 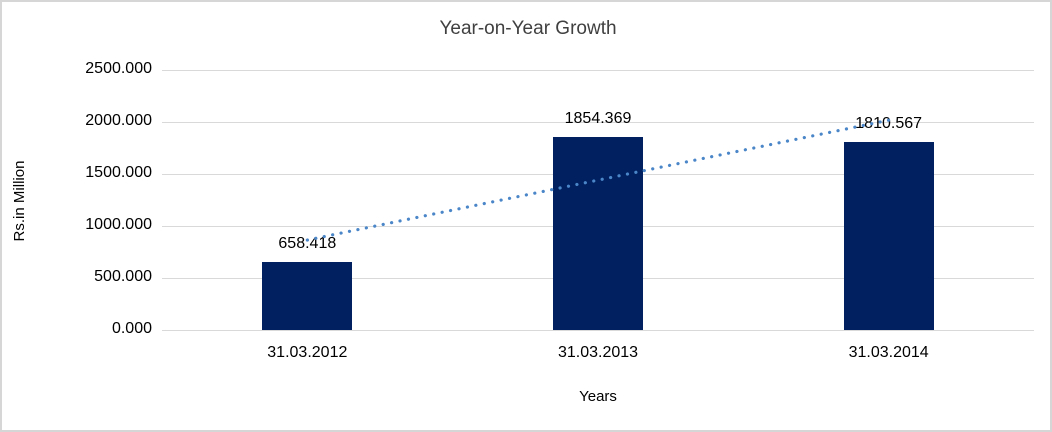 What do you see at coordinates (118, 224) in the screenshot?
I see `y-axis-tick-label: 1000.000` at bounding box center [118, 224].